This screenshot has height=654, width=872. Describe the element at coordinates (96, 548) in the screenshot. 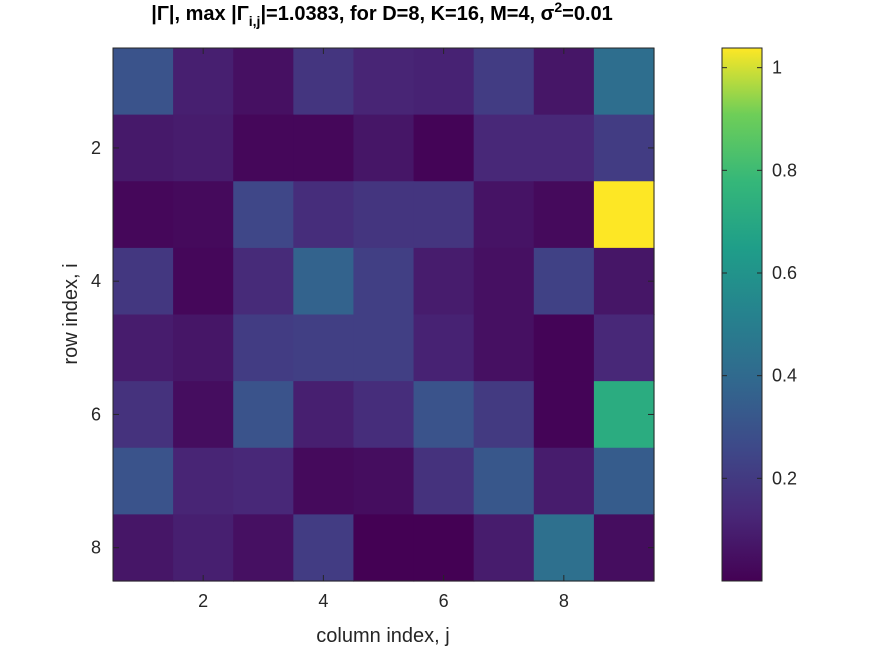

I see `y-tick-label: 8` at that location.